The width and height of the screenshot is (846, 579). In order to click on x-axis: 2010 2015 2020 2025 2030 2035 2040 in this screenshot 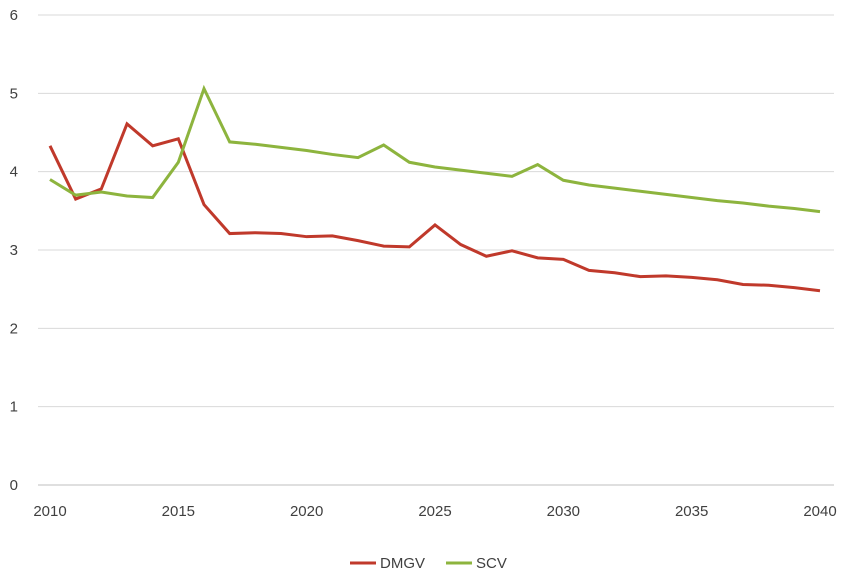, I will do `click(435, 502)`.